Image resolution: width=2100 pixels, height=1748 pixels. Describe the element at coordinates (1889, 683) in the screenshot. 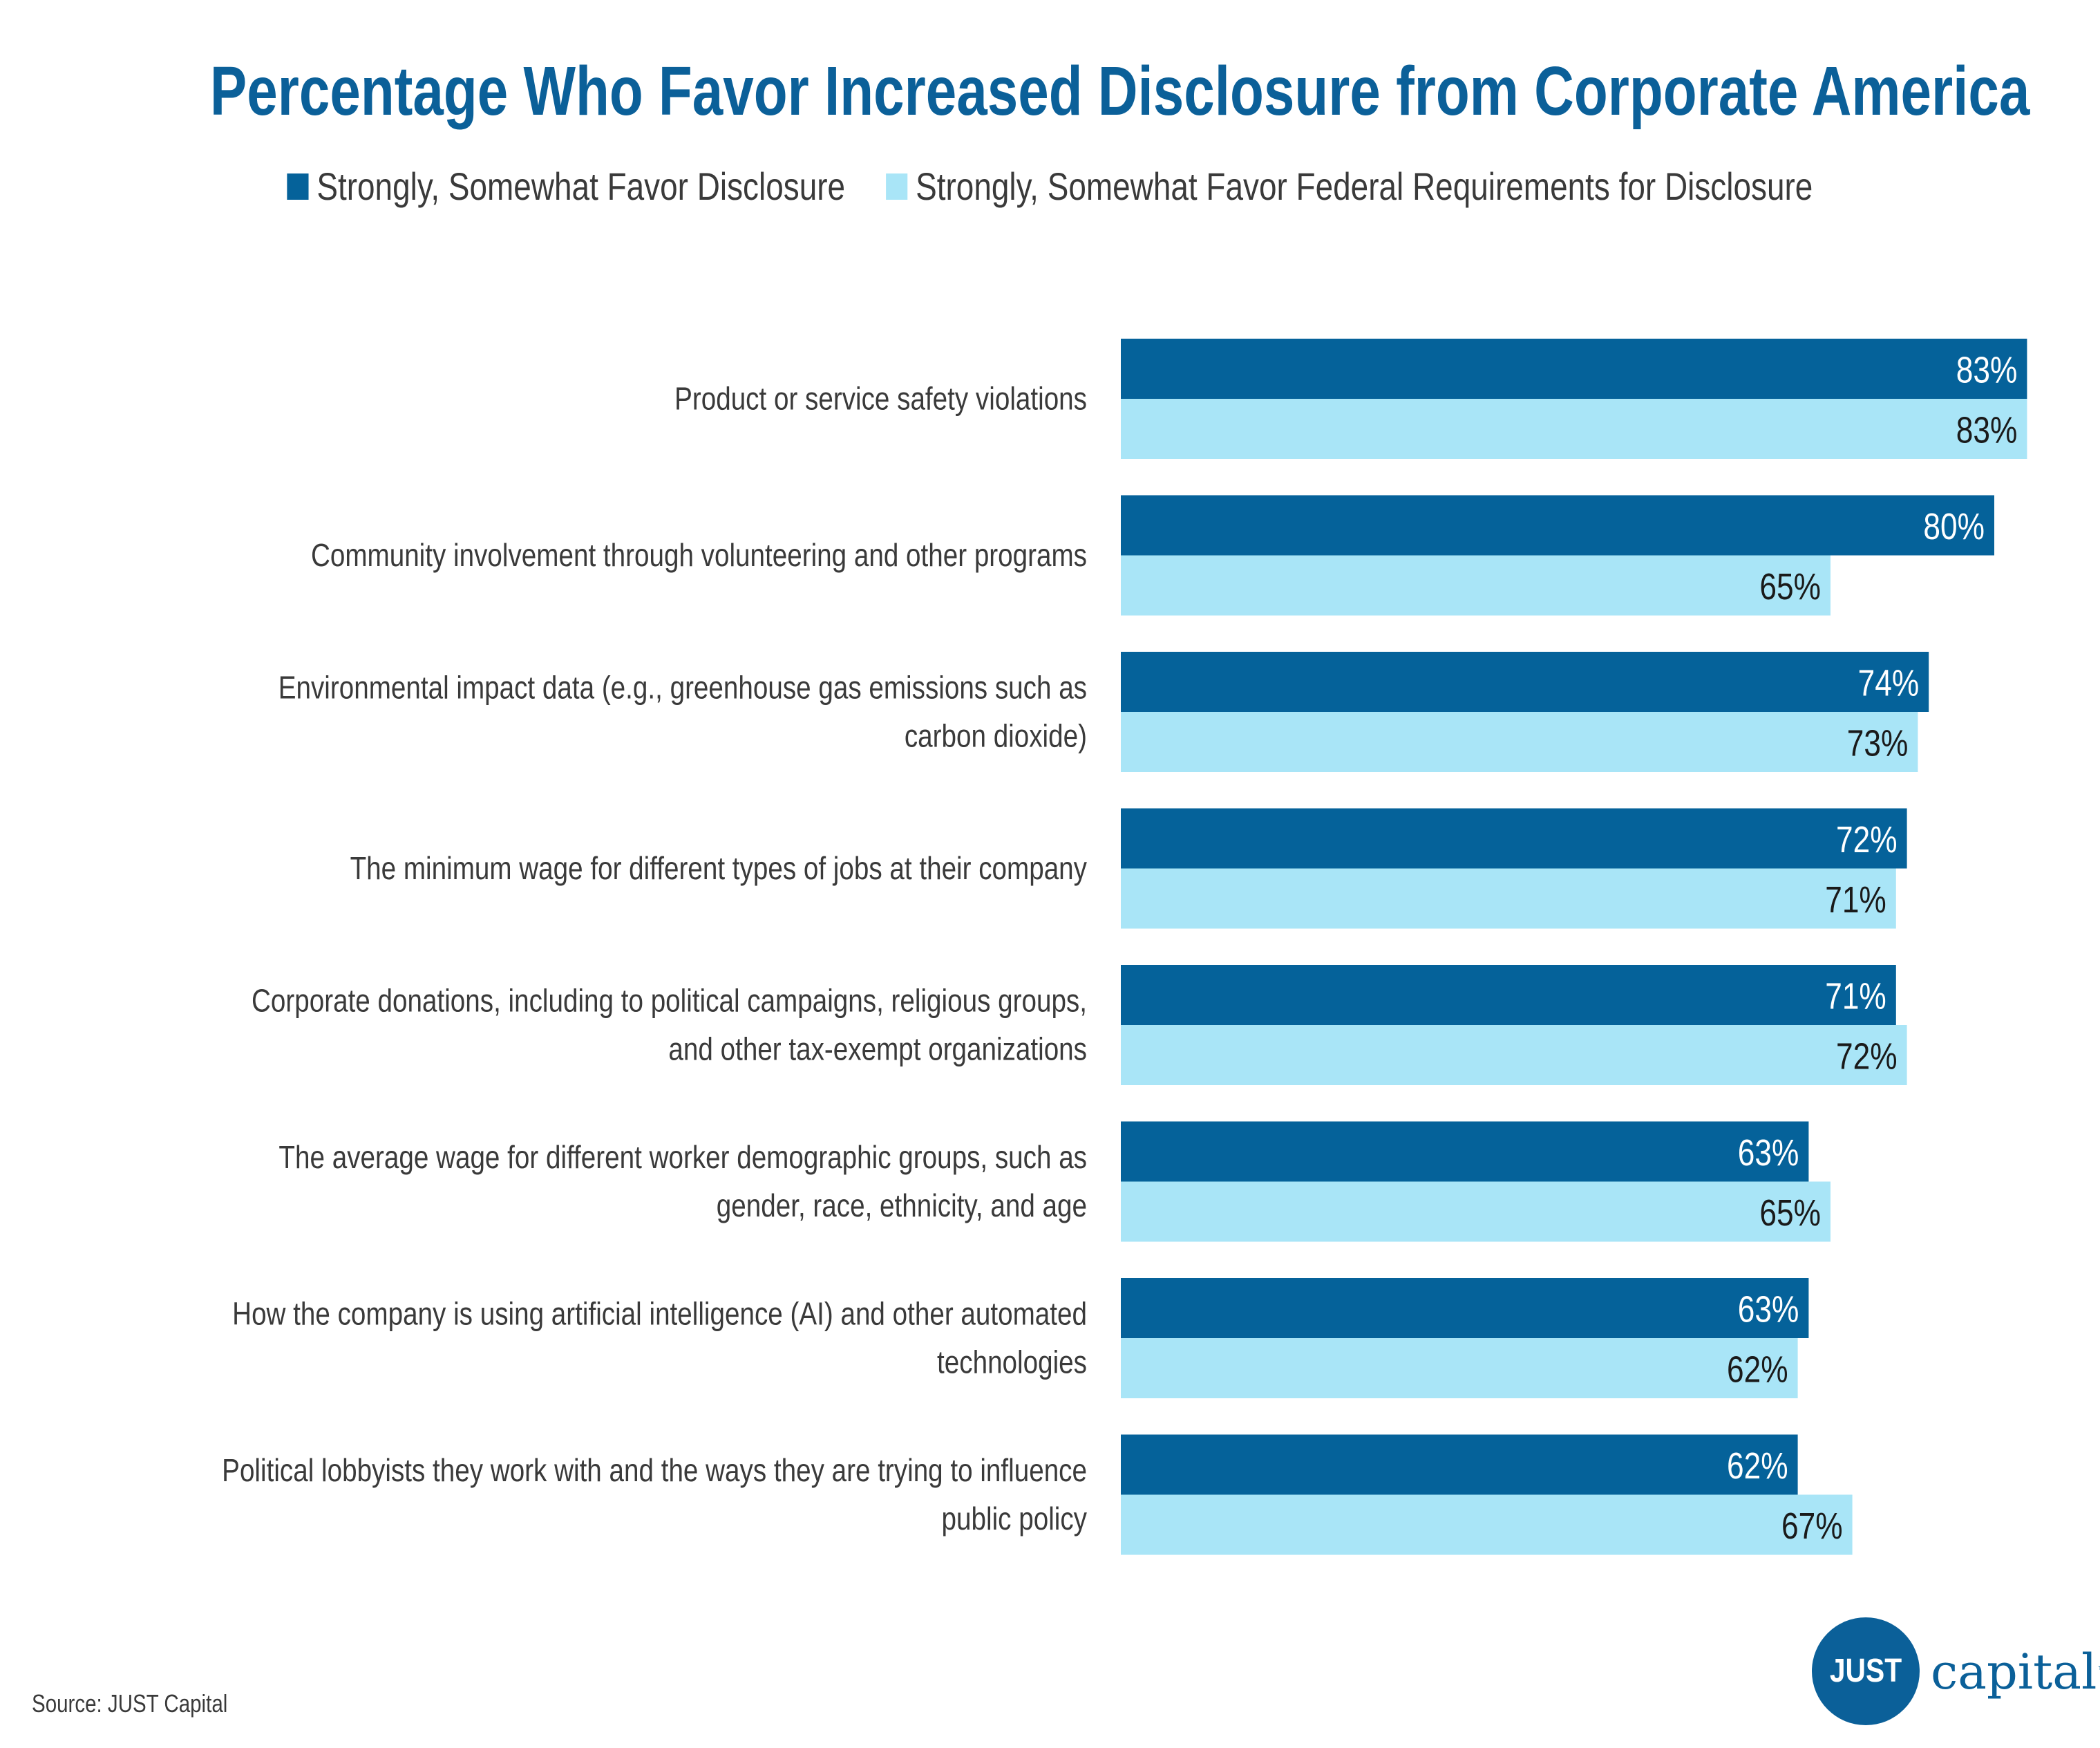

I see `value-label-1-2: 74%` at that location.